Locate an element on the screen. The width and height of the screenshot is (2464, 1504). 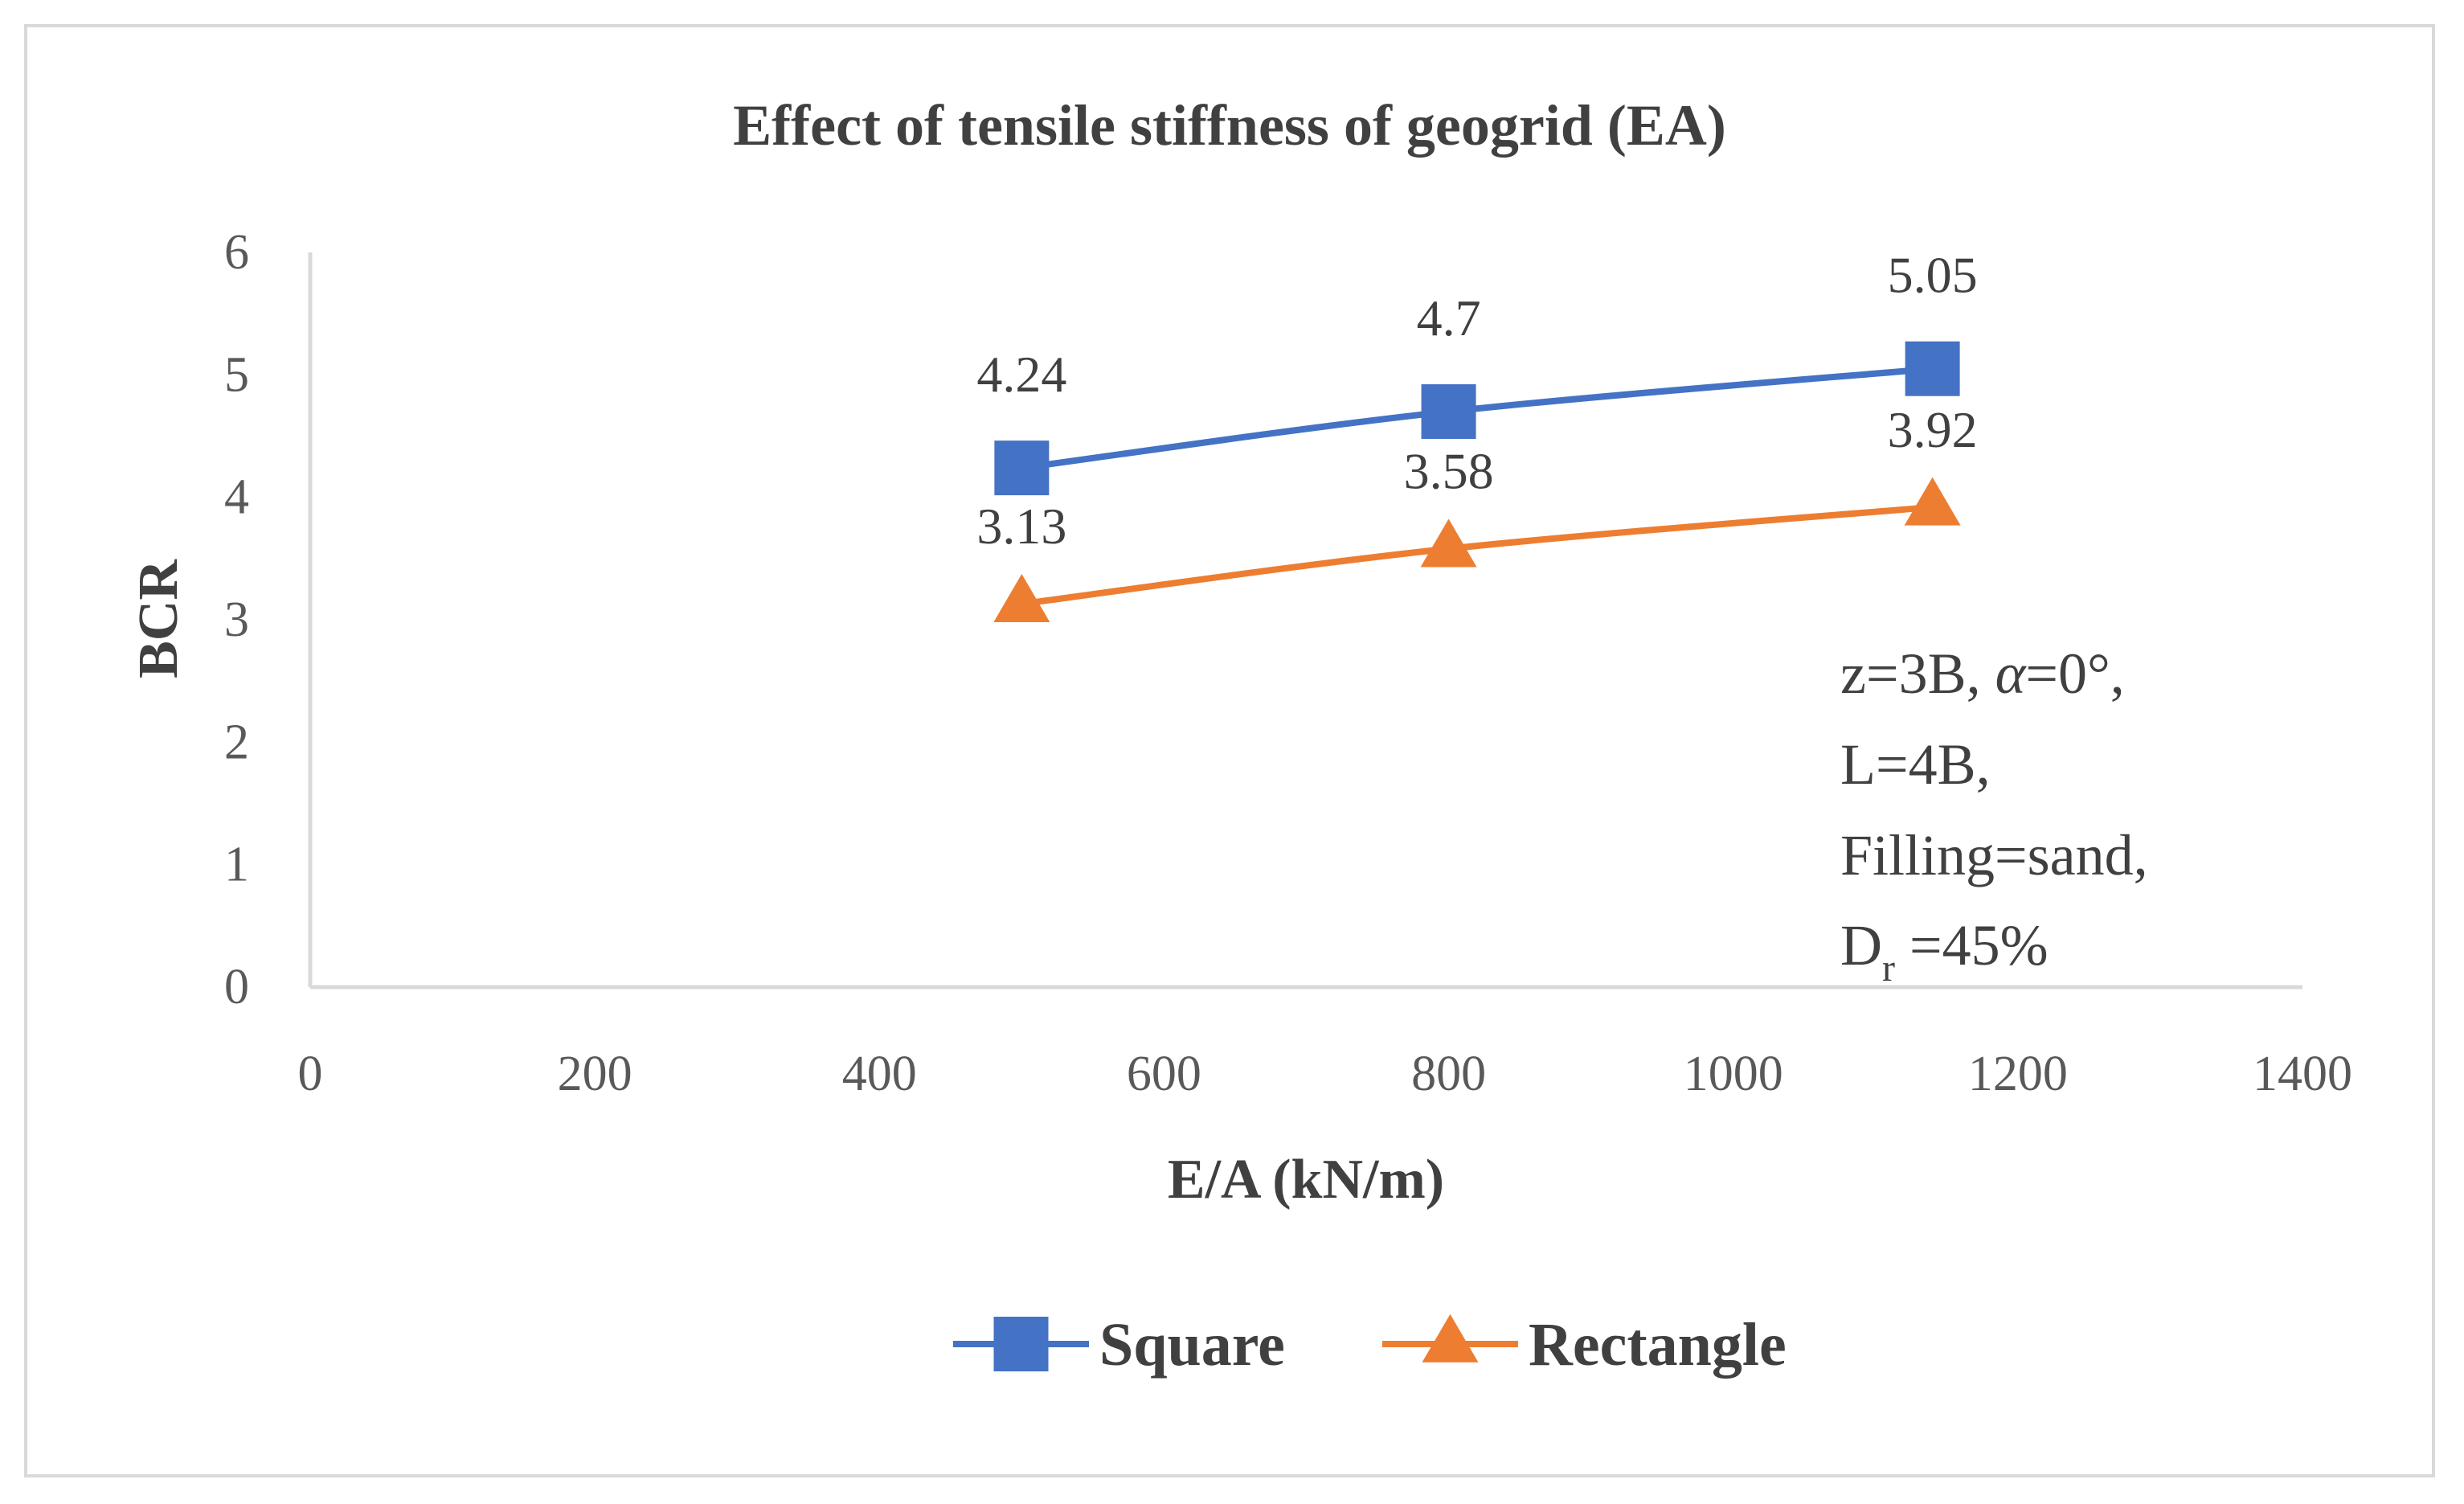
annotation-line-2: L=4B, is located at coordinates (1915, 765).